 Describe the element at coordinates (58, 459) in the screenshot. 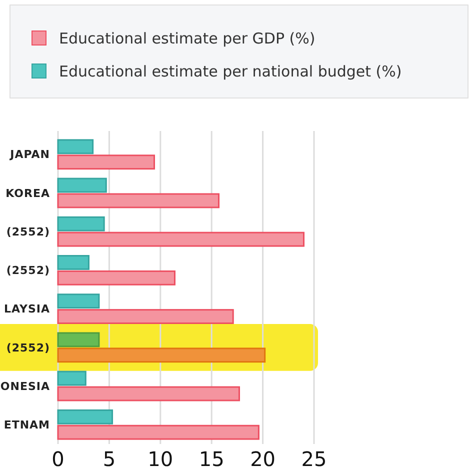

I see `x-tick-label: 0` at that location.